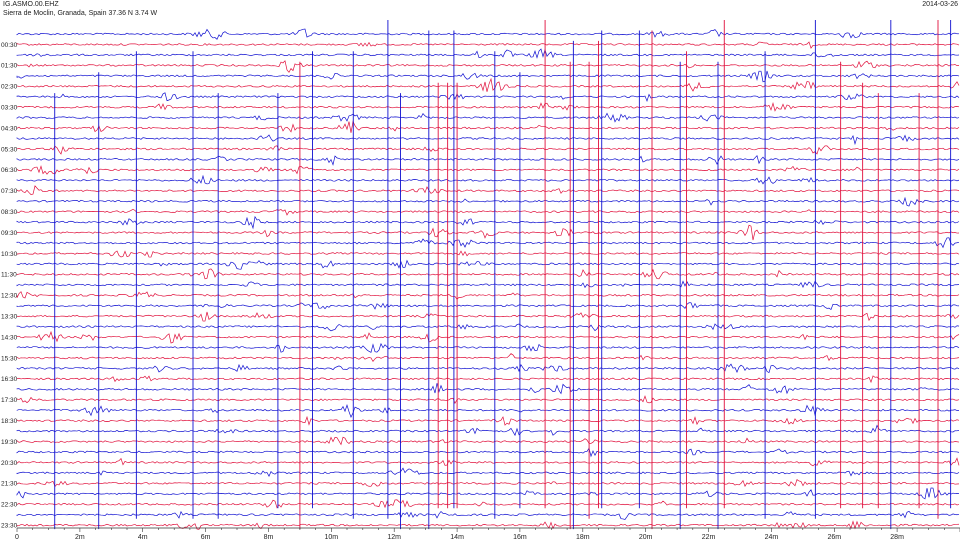  Describe the element at coordinates (897, 537) in the screenshot. I see `x-tick-label: 28m` at that location.